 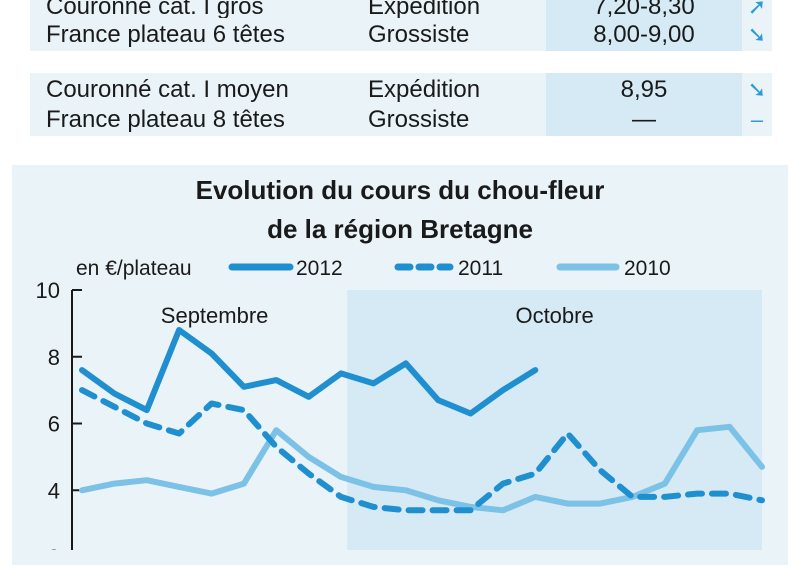 I want to click on up-arrow-icon: ➚, so click(x=757, y=9).